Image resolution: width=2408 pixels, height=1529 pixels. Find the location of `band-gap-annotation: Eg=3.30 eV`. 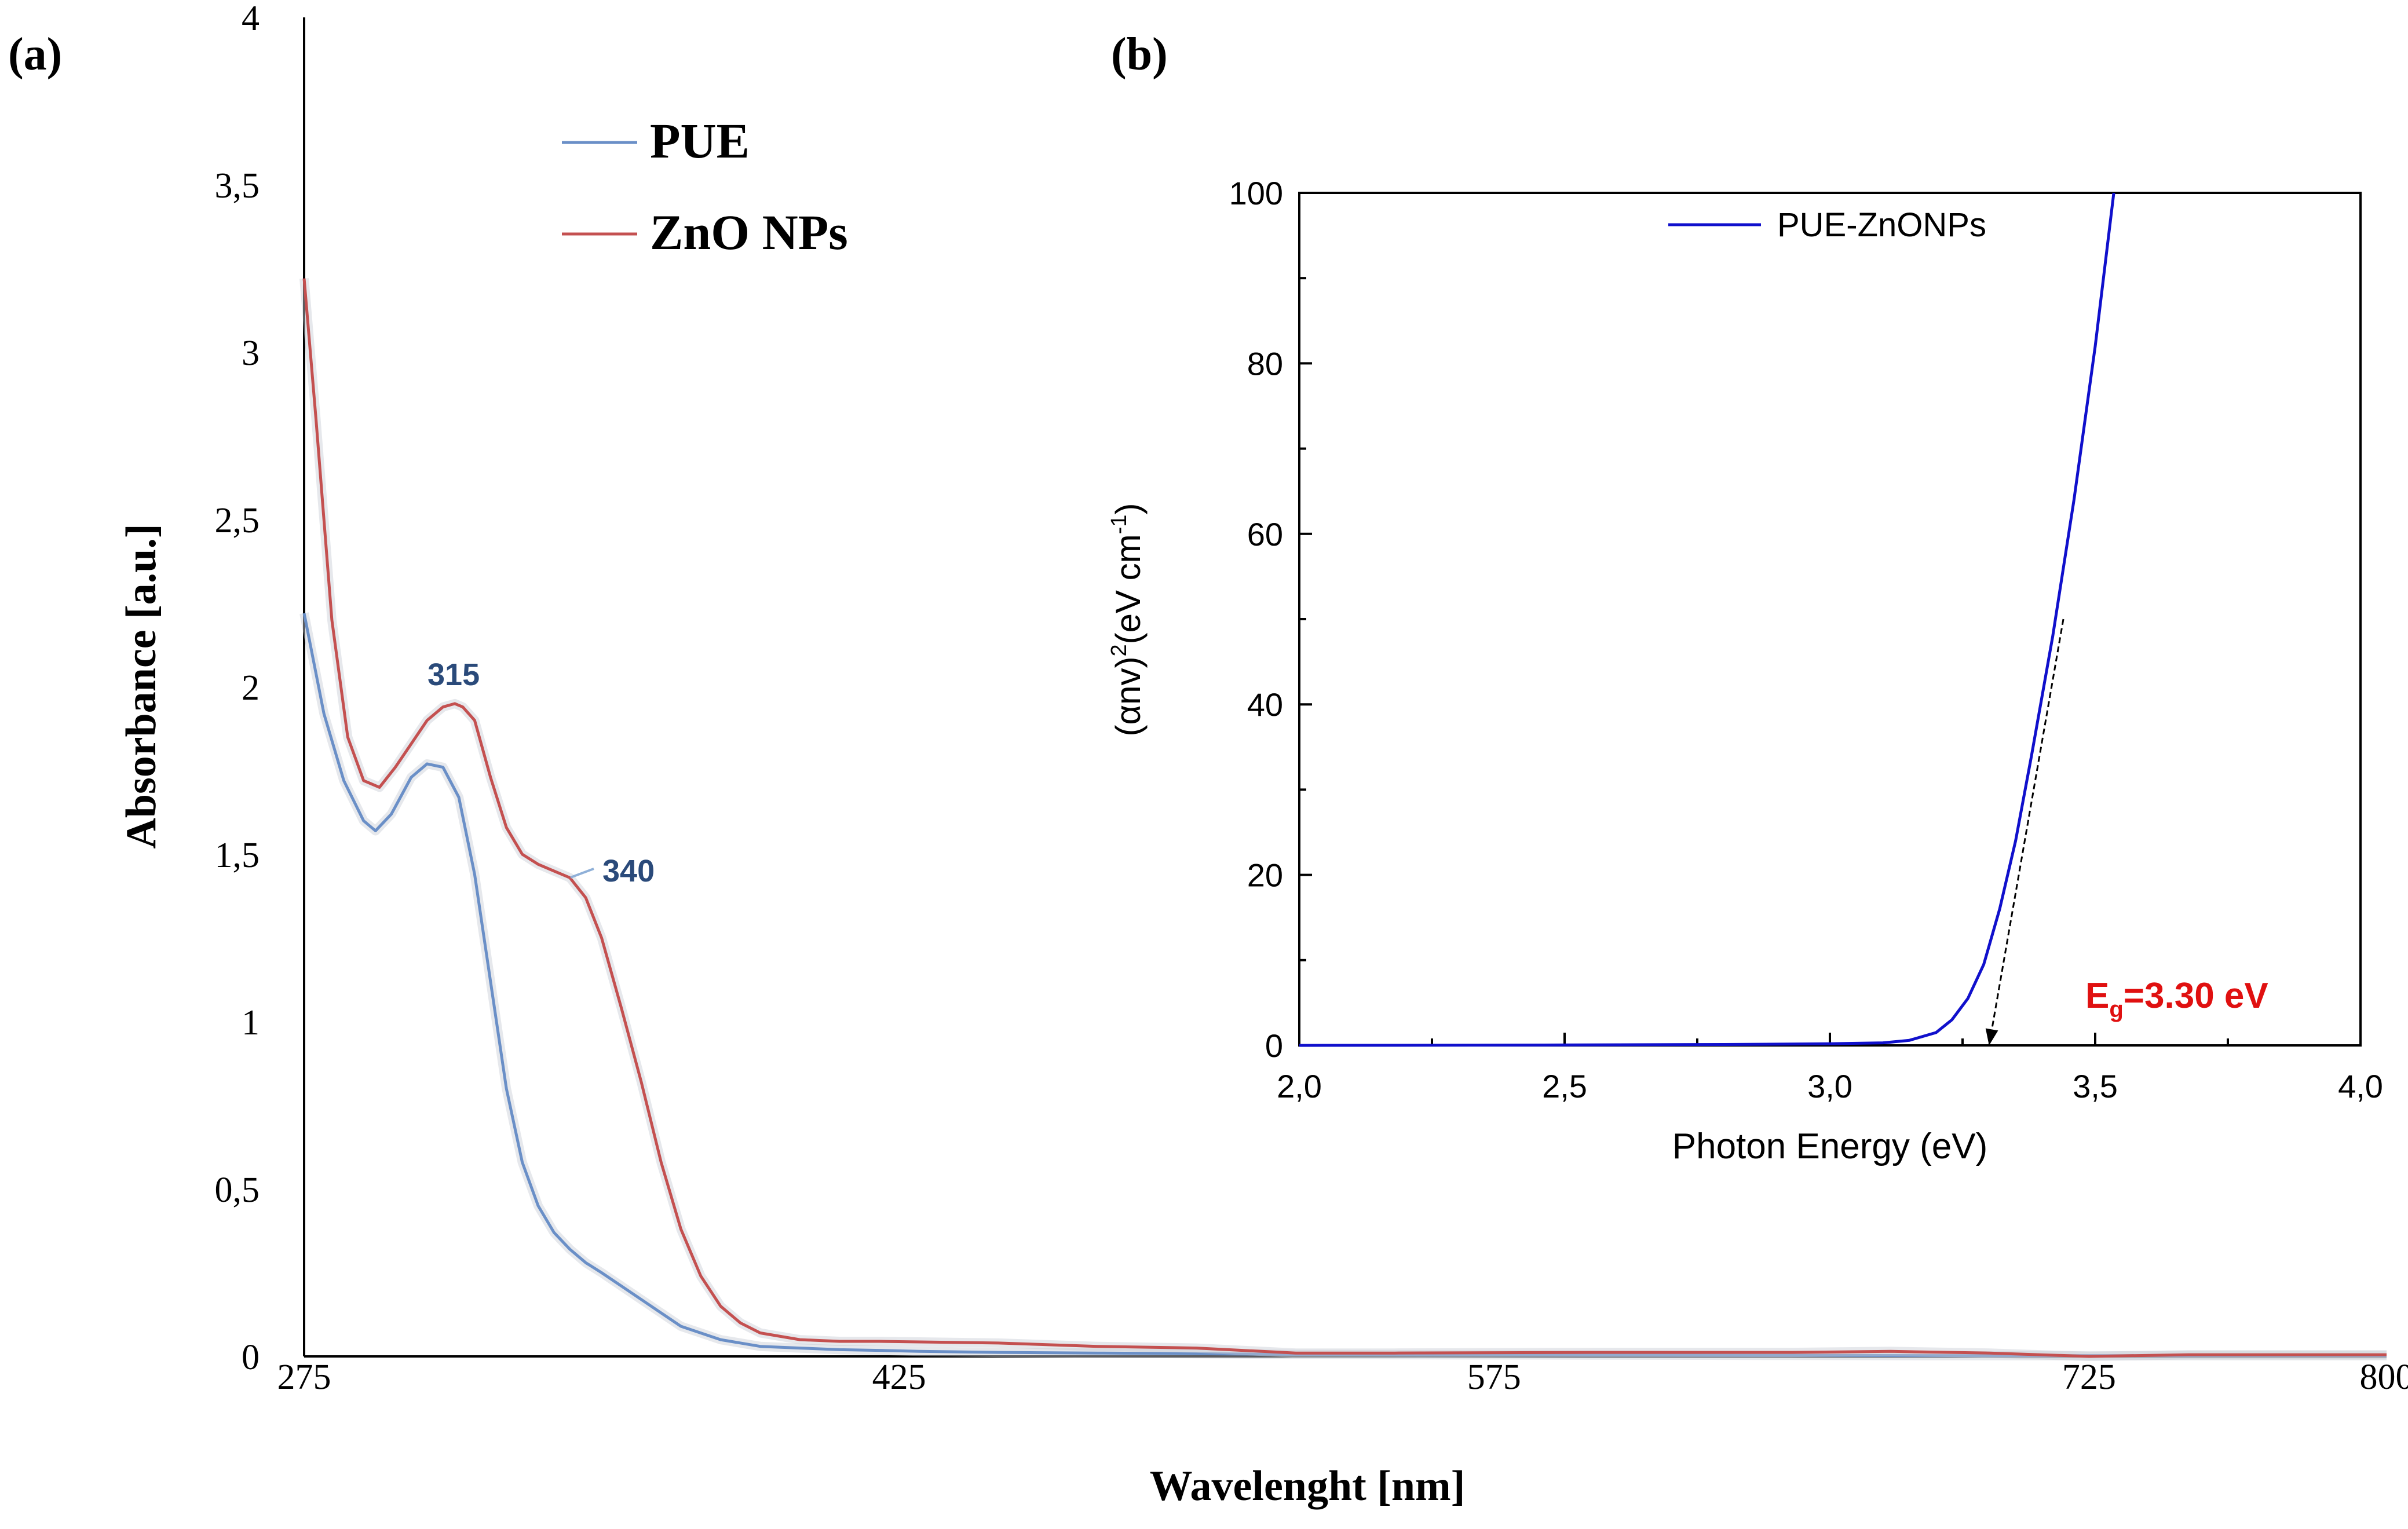

band-gap-annotation: Eg=3.30 eV is located at coordinates (2176, 999).